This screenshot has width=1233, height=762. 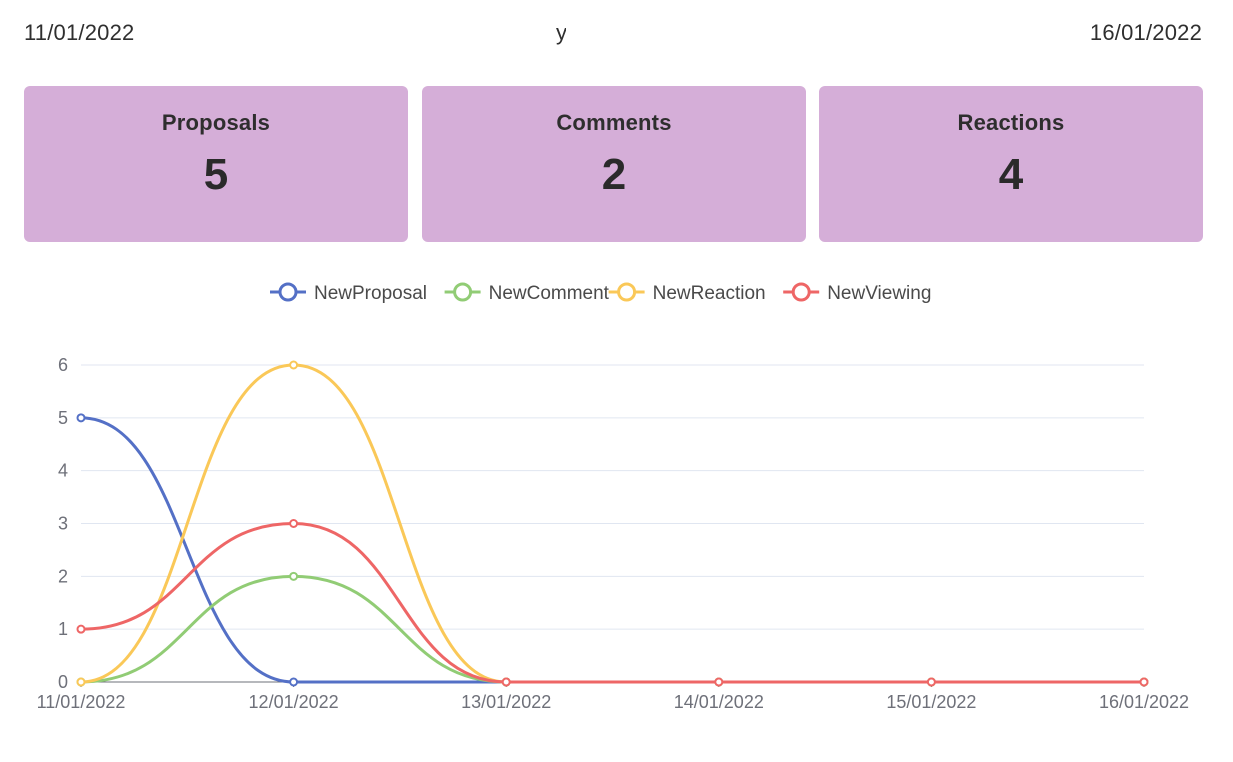 I want to click on y-tick-label: 6, so click(x=63, y=365).